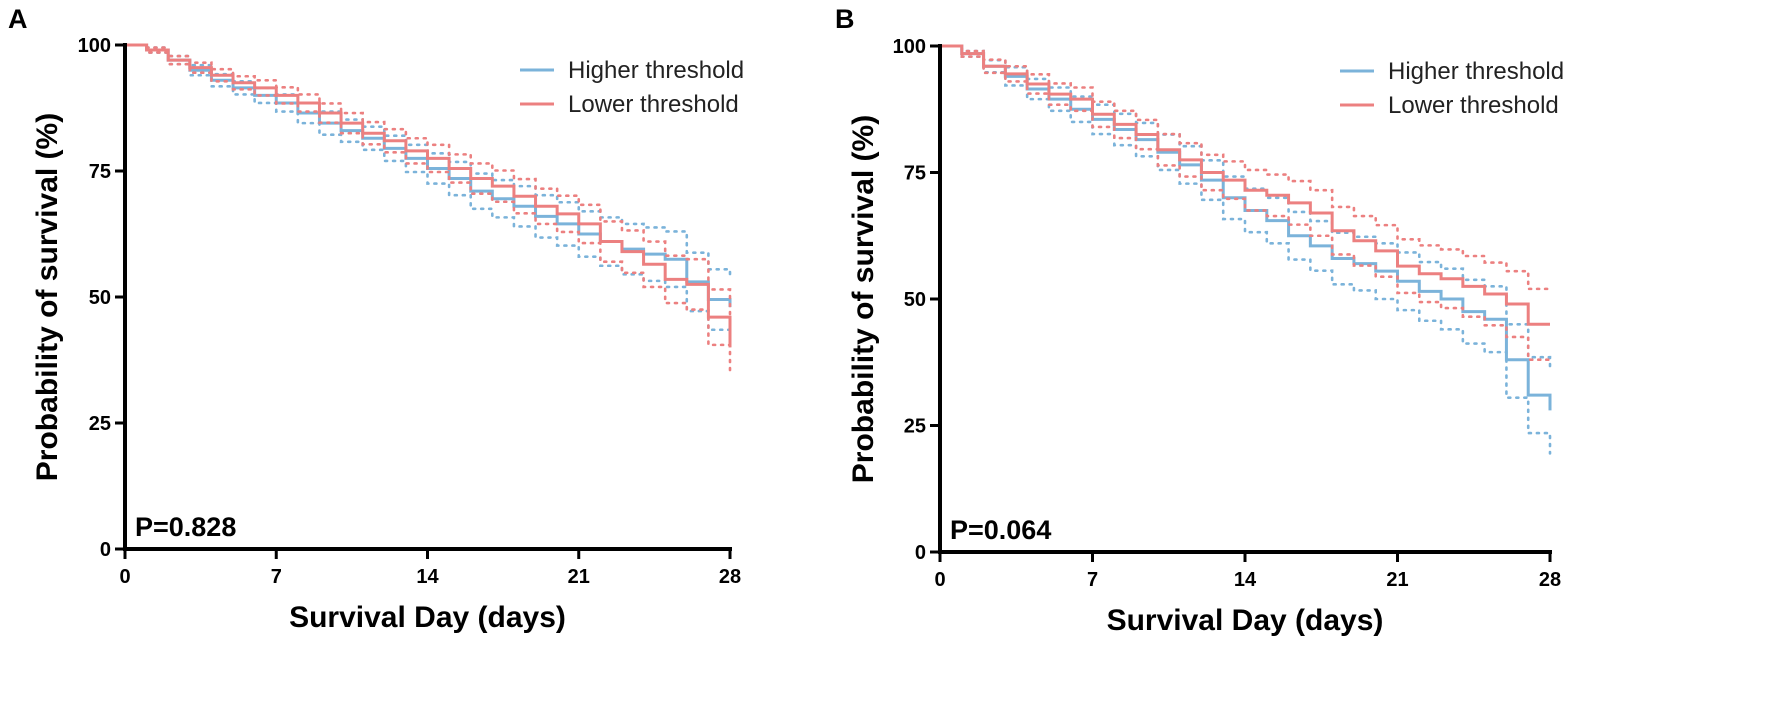 Image resolution: width=1772 pixels, height=724 pixels. I want to click on ci-lower-line, so click(427, 192).